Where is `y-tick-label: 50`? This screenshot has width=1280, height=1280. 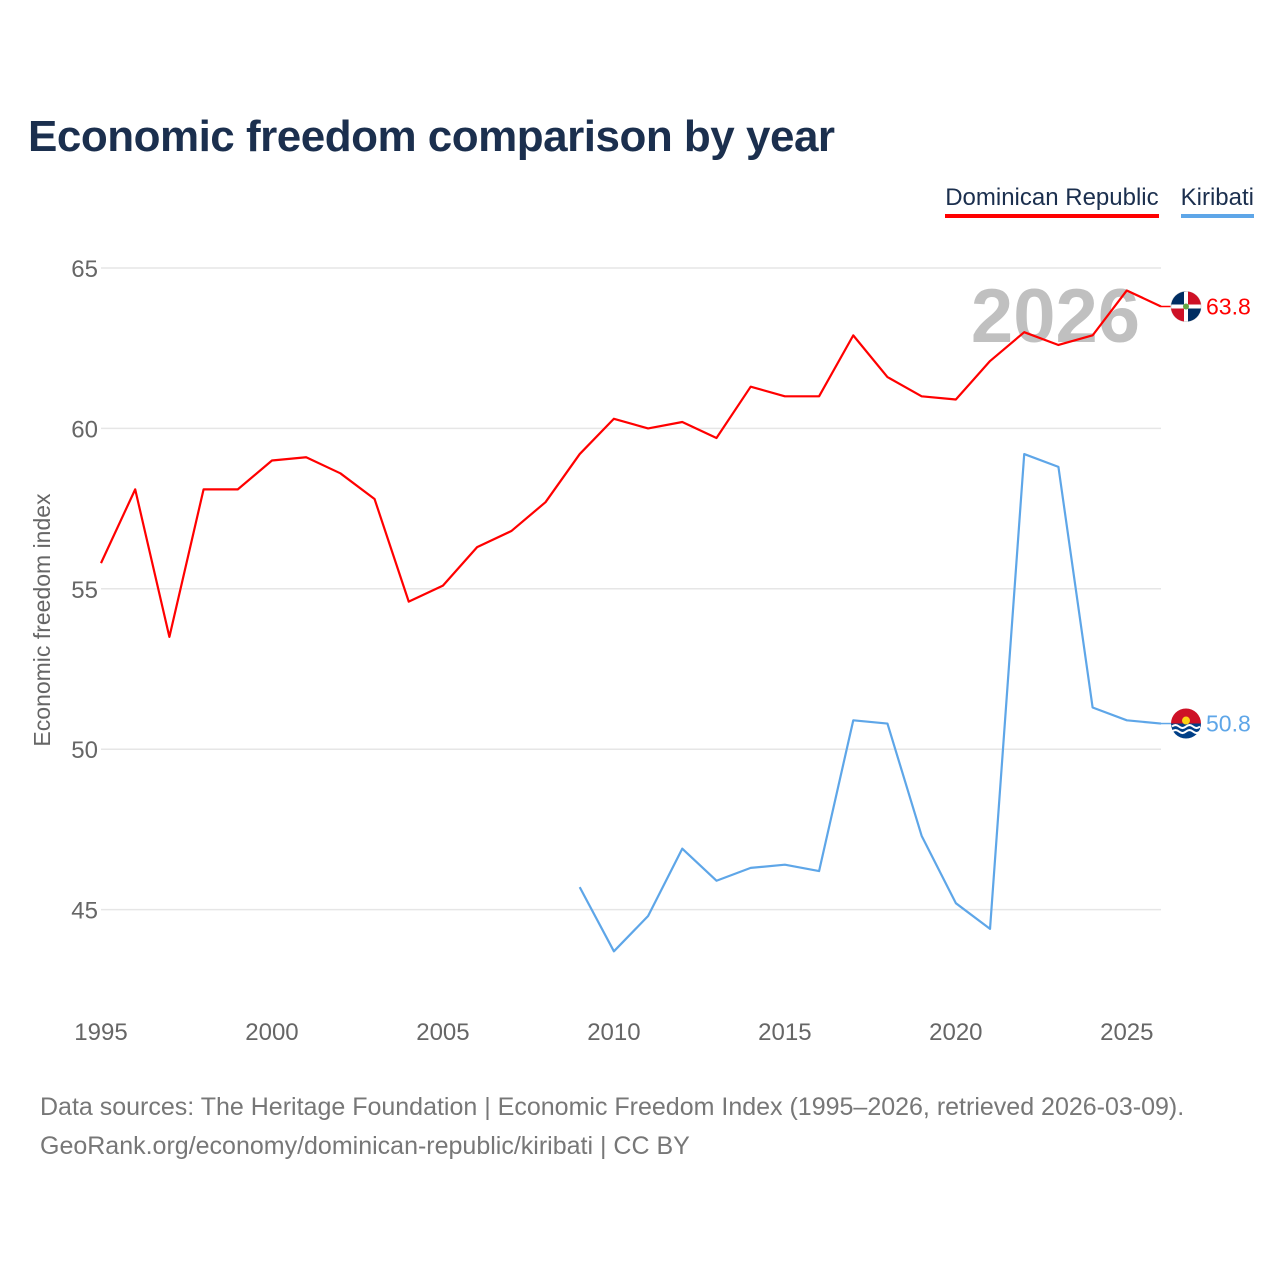
y-tick-label: 50 is located at coordinates (84, 750).